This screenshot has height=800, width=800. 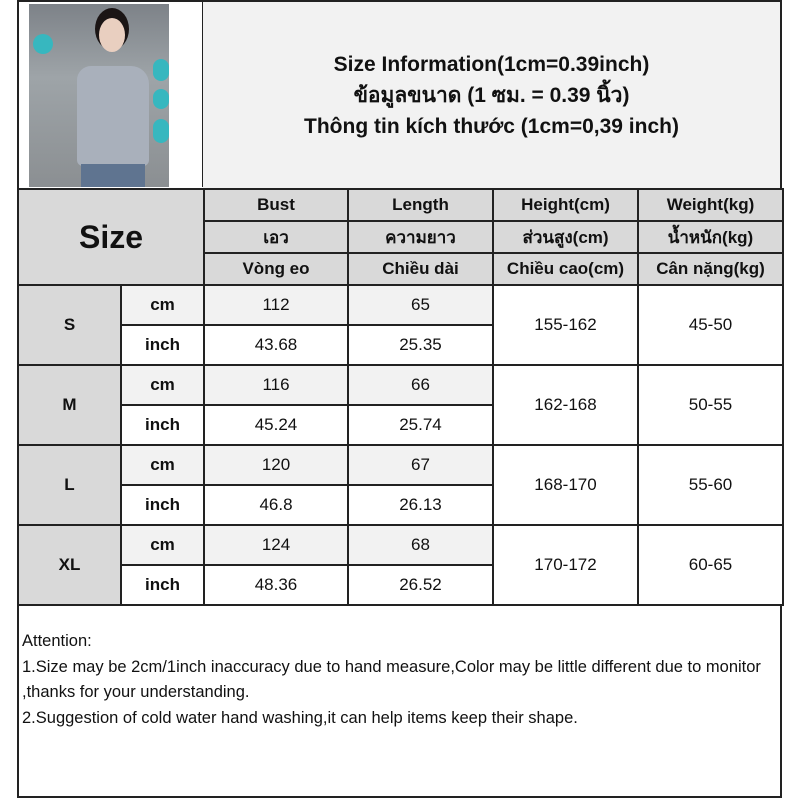 What do you see at coordinates (710, 405) in the screenshot?
I see `weight-range: 50-55` at bounding box center [710, 405].